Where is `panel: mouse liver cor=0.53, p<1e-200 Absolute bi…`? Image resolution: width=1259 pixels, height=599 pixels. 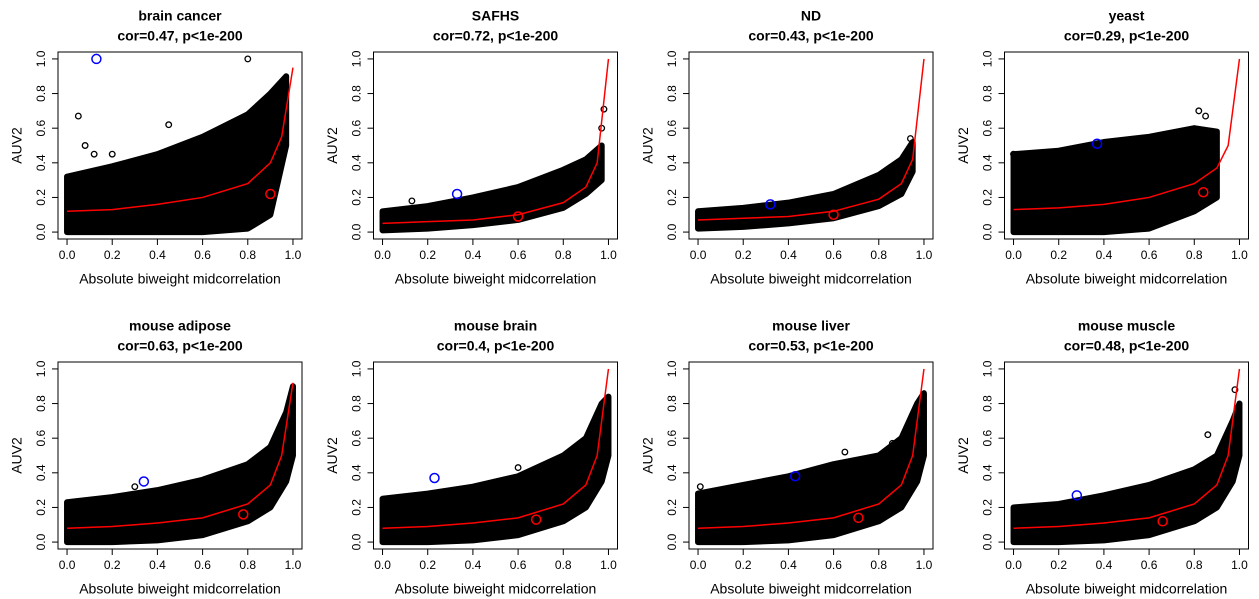
panel: mouse liver cor=0.53, p<1e-200 Absolute bi… is located at coordinates (787, 457).